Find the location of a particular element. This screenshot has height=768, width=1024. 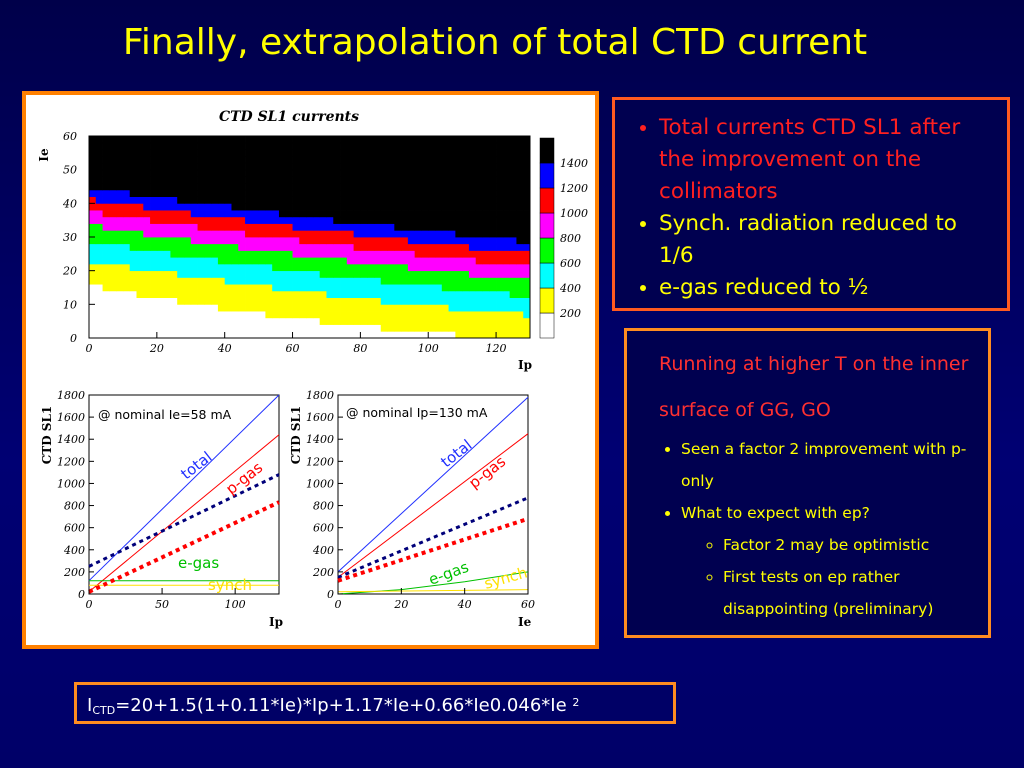

chart-ie58-plot-frame is located at coordinates (184, 494).